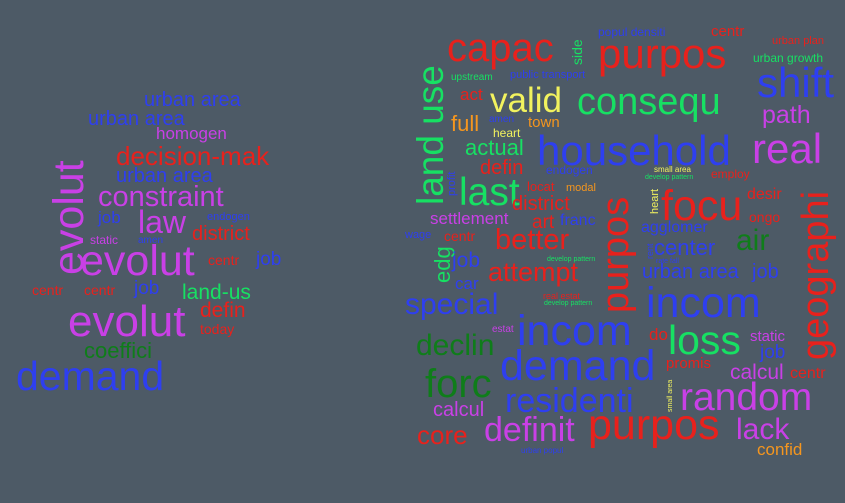 The image size is (845, 503). I want to click on word: attempt, so click(533, 272).